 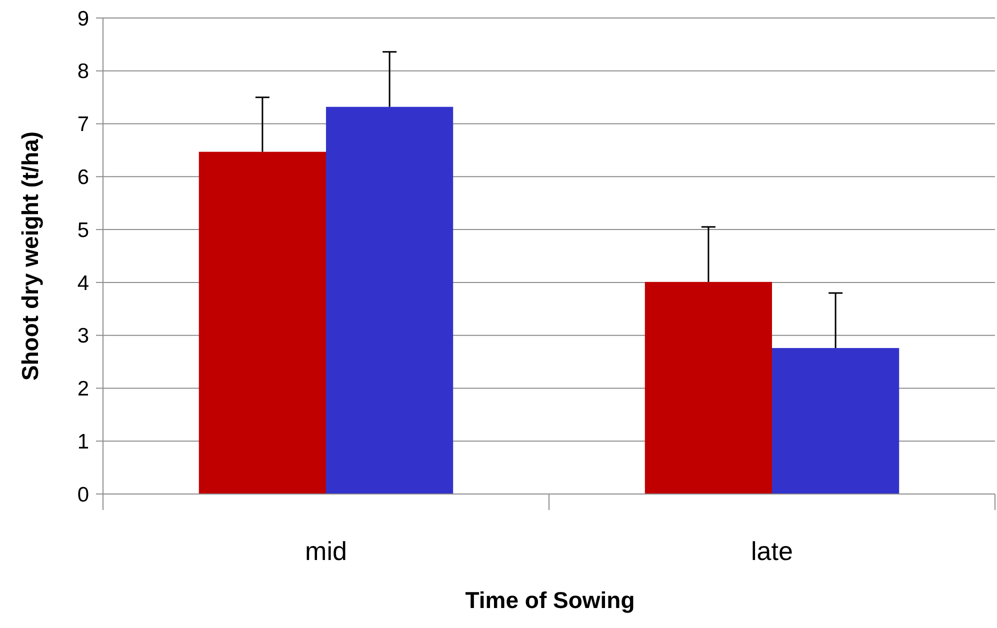 What do you see at coordinates (83, 72) in the screenshot?
I see `y-tick-label: 8` at bounding box center [83, 72].